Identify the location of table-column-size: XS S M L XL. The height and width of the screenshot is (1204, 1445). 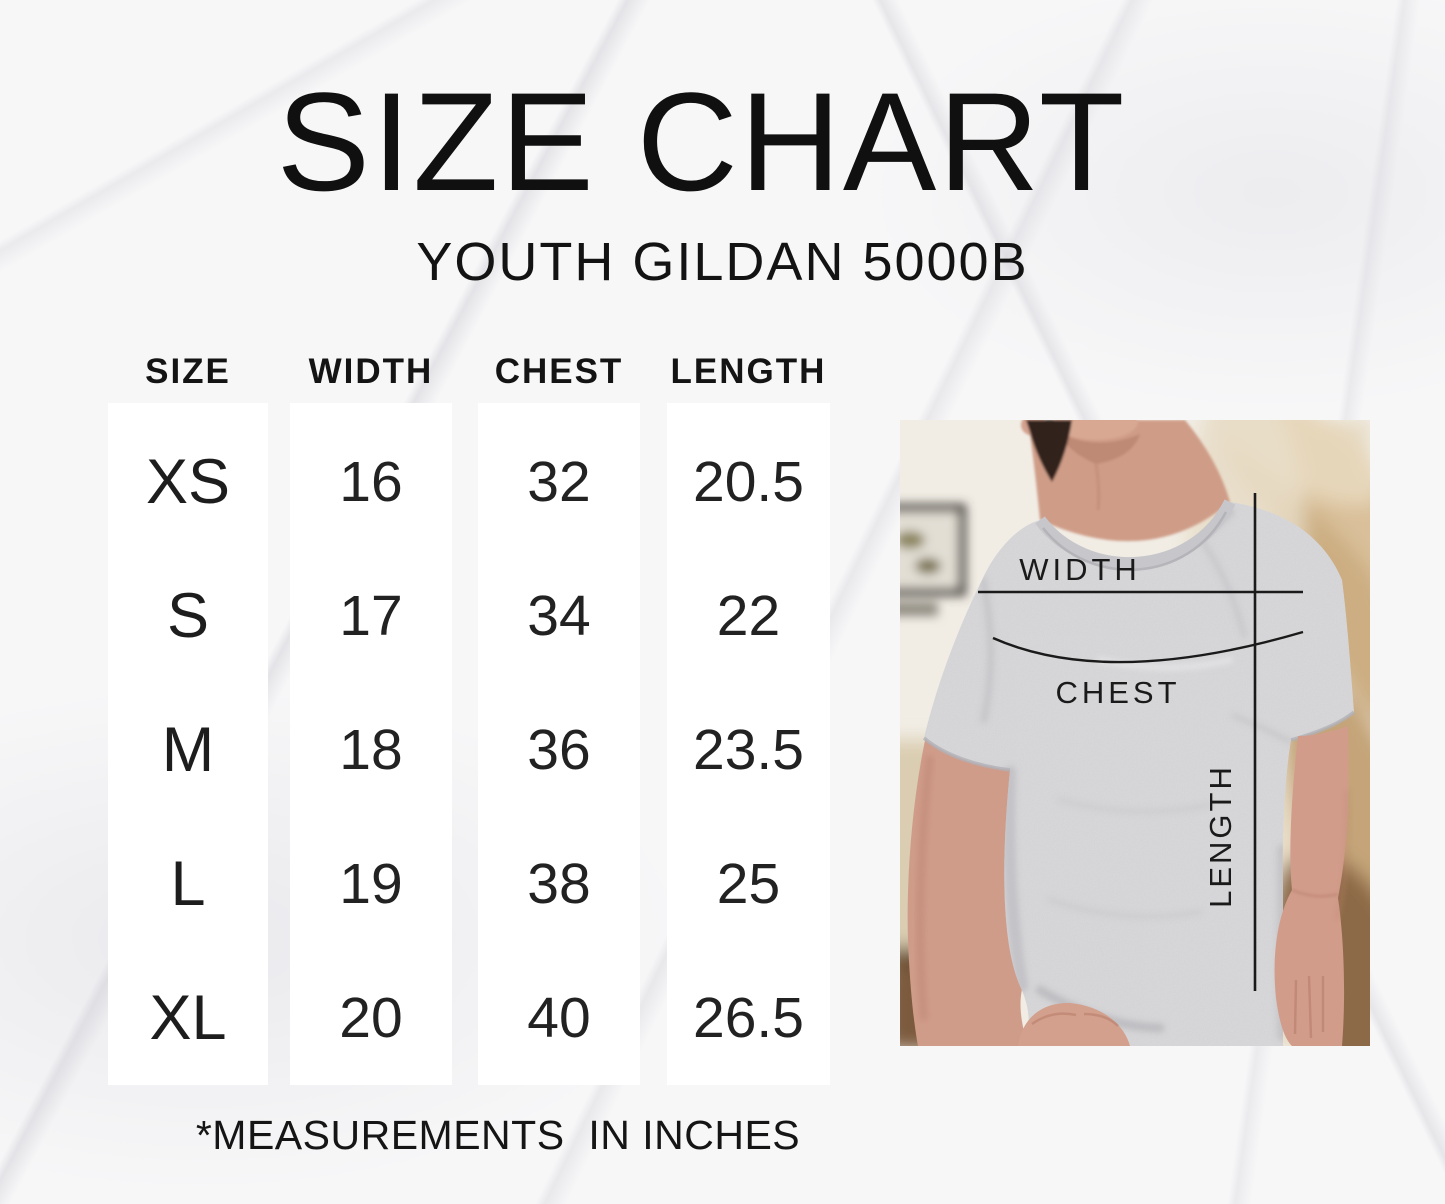
(188, 744).